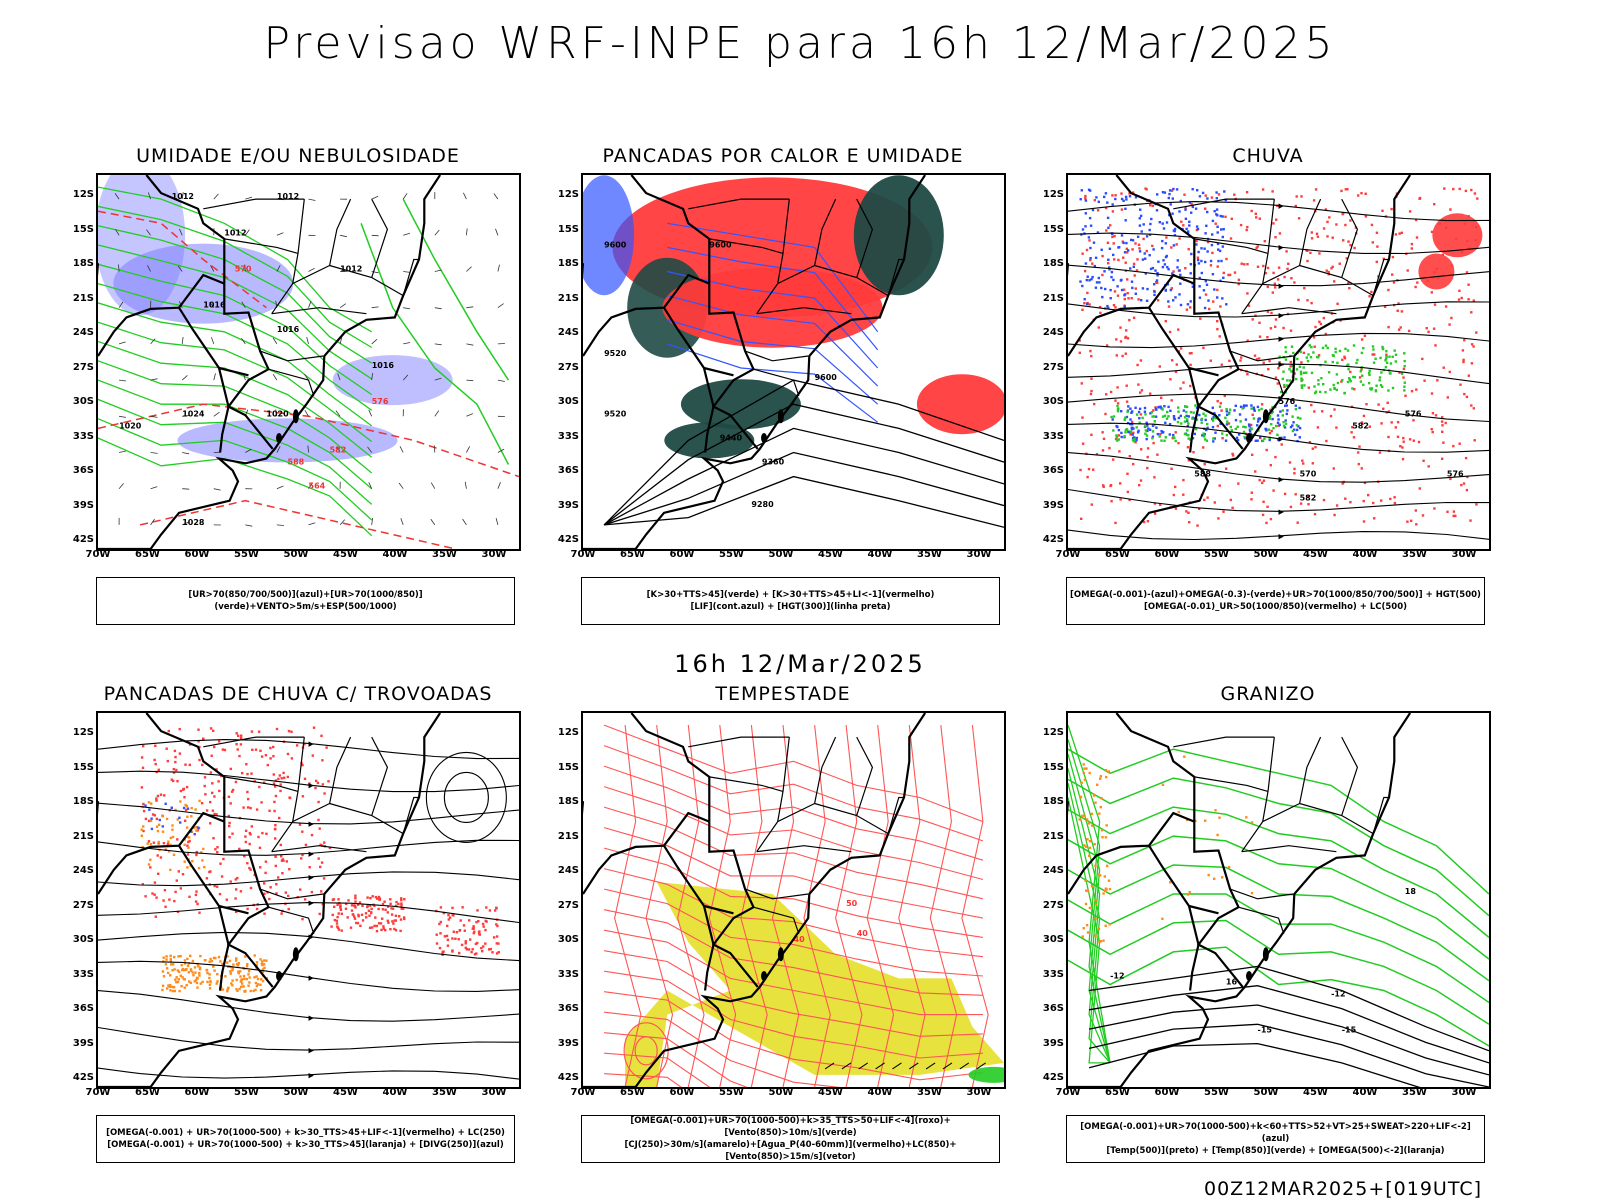 The height and width of the screenshot is (1200, 1600). Describe the element at coordinates (1265, 416) in the screenshot. I see `lagoa-dos-patos` at that location.